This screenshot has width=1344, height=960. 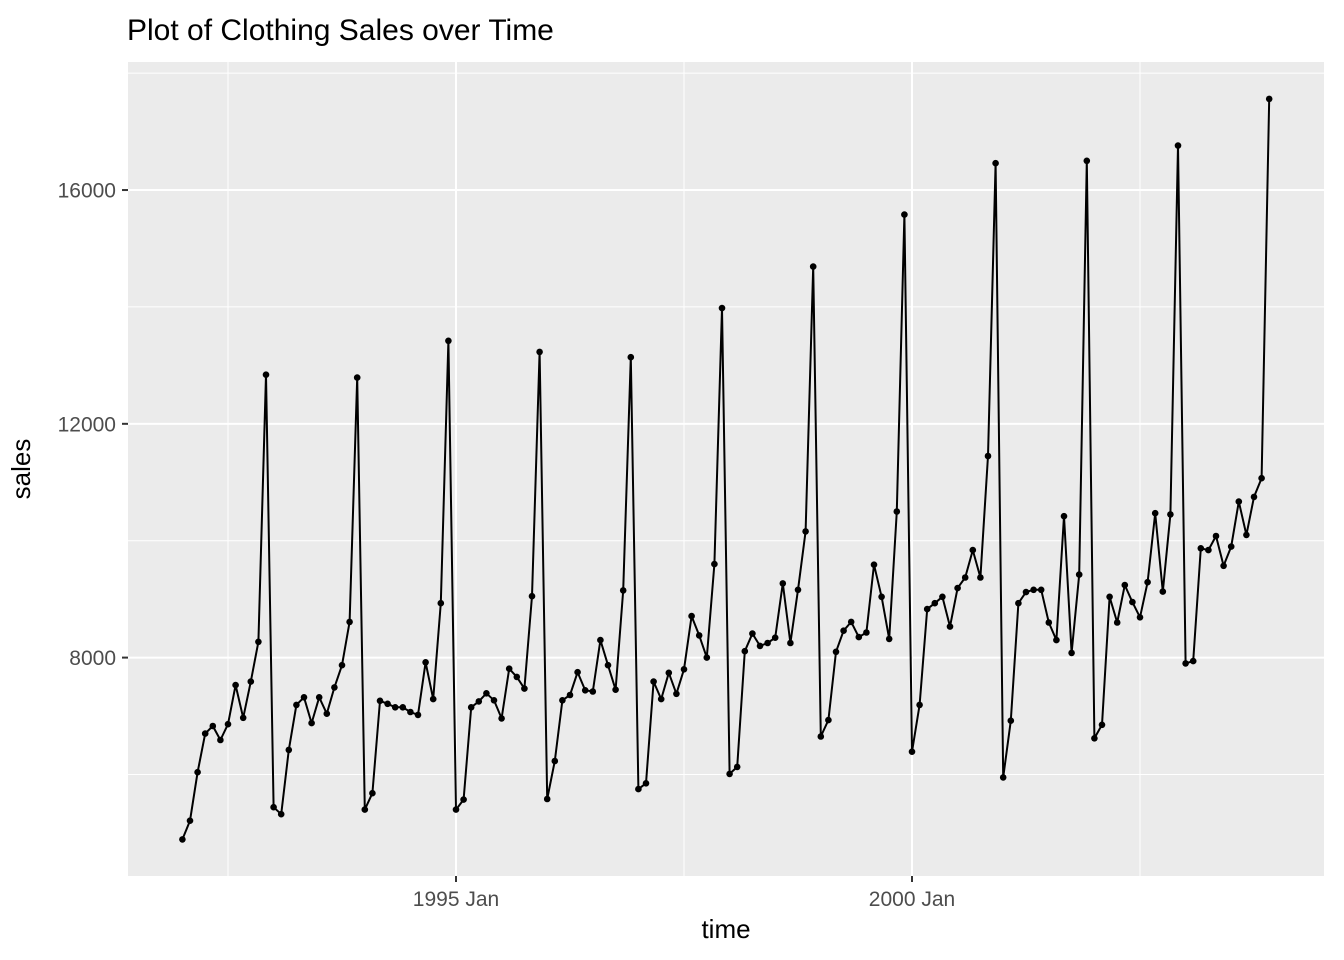 I want to click on chart-title: Plot of Clothing Sales over Time, so click(x=340, y=30).